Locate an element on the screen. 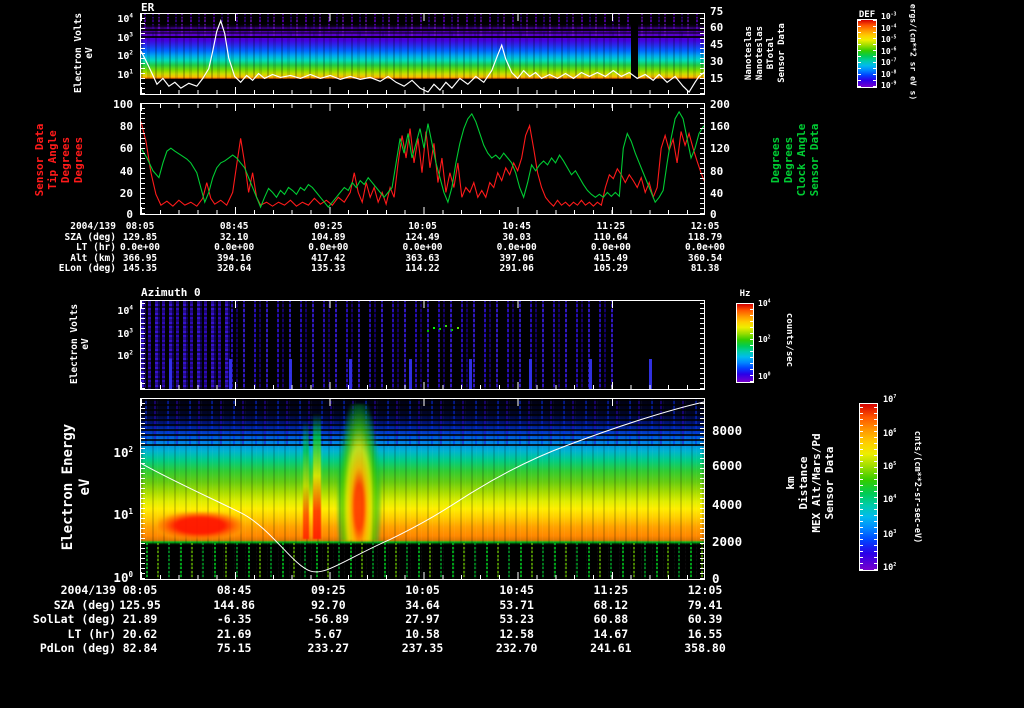 The image size is (1024, 708). panel2-left-axis-ticks: 100 80 60 40 20 0 is located at coordinates (110, 159).